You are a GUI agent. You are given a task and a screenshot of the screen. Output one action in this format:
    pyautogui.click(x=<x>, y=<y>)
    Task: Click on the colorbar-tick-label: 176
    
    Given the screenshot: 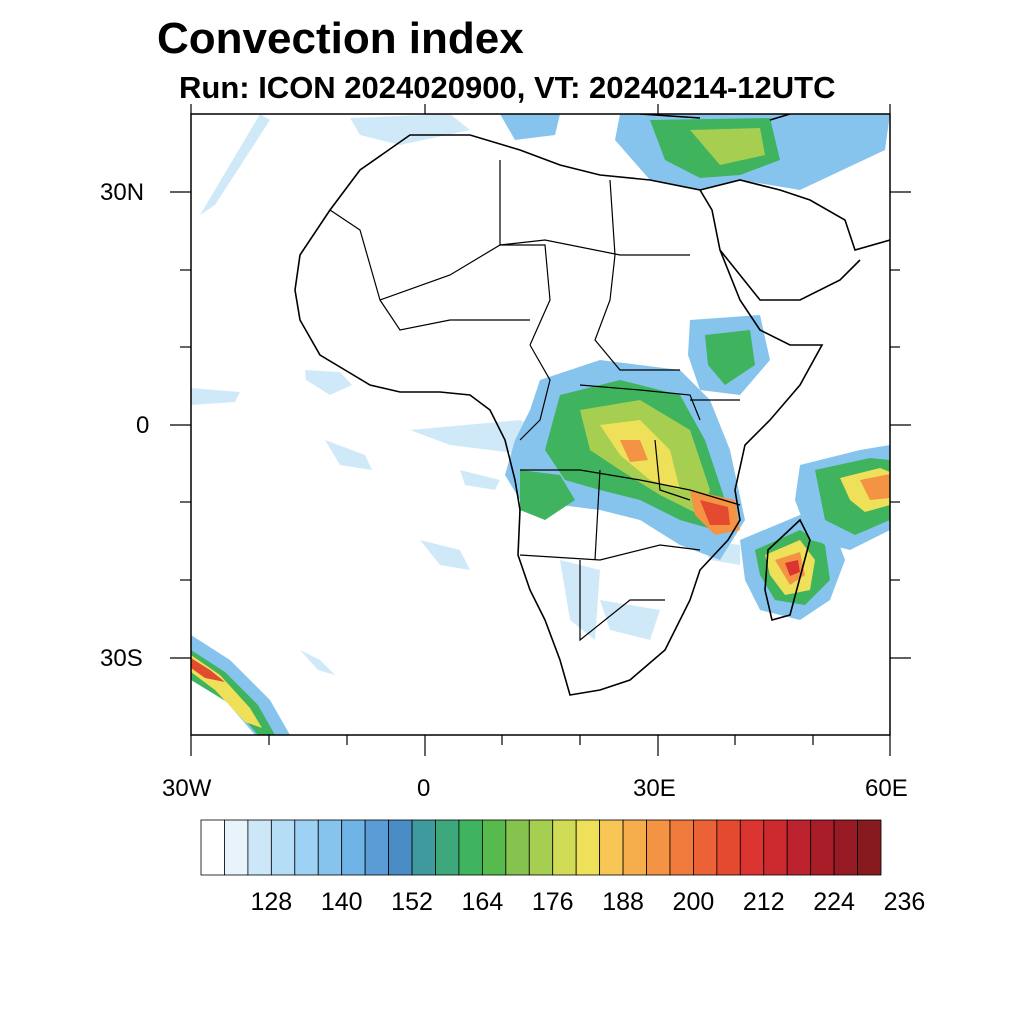 What is the action you would take?
    pyautogui.click(x=552, y=902)
    